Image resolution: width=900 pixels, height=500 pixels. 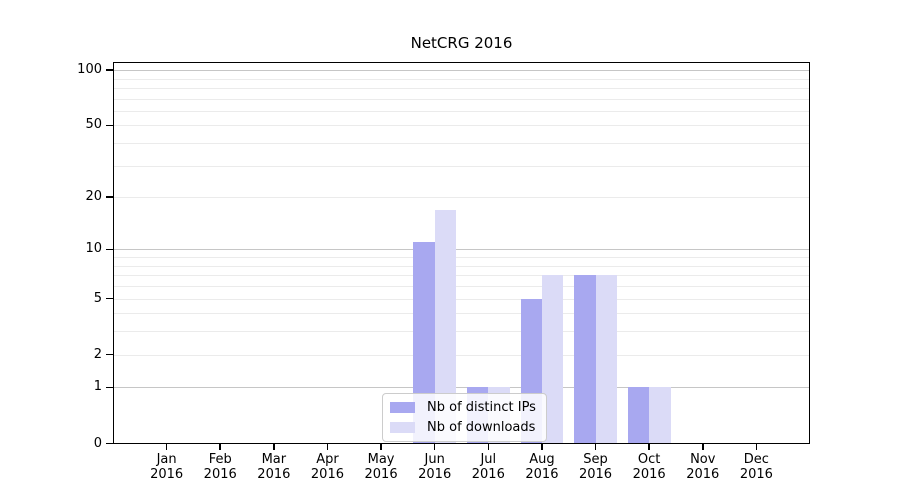 I want to click on x-axis-tick-label: Nov 2016, so click(x=703, y=467).